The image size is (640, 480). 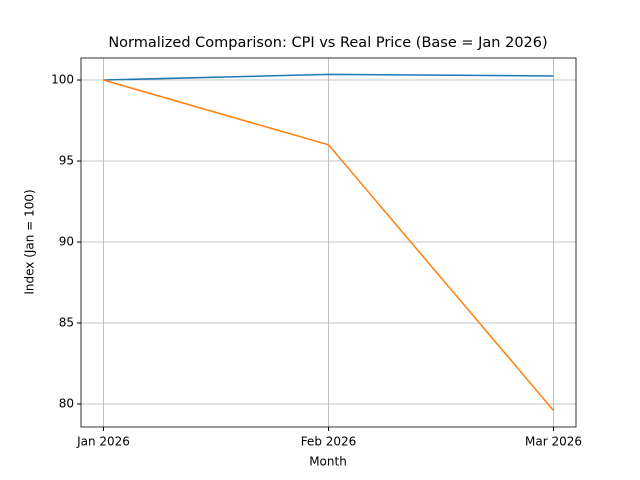 I want to click on y-axis-label: Index (Jan = 100), so click(x=30, y=241).